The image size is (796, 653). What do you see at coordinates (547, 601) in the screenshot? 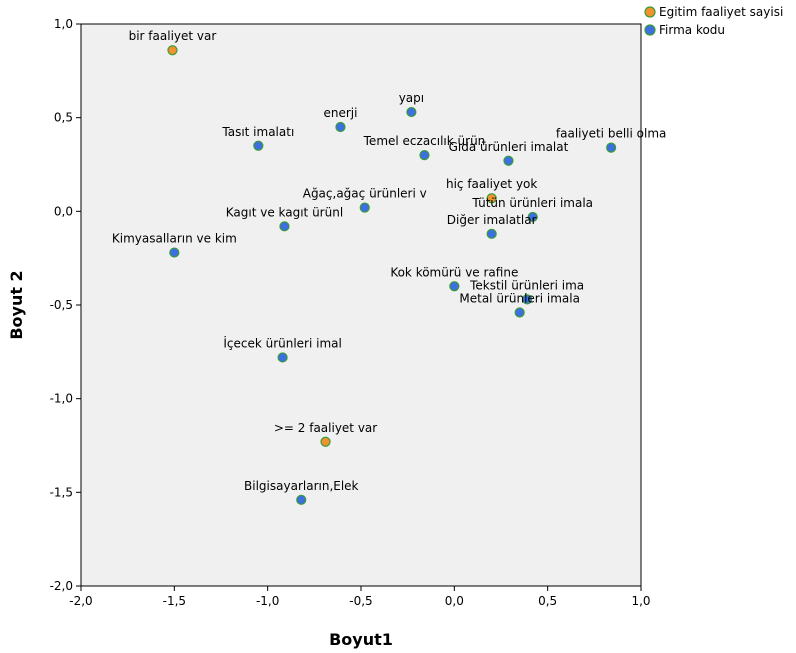
I see `x-tick-label: 0,5` at bounding box center [547, 601].